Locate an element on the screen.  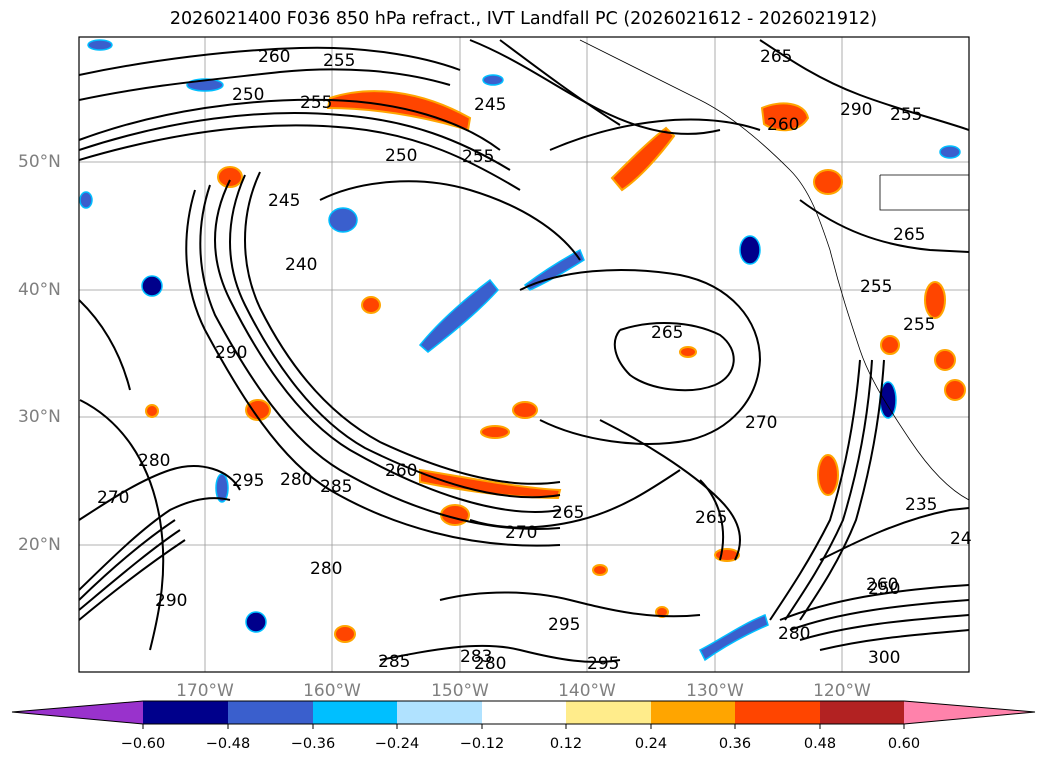
lon-label: 160°W is located at coordinates (332, 691).